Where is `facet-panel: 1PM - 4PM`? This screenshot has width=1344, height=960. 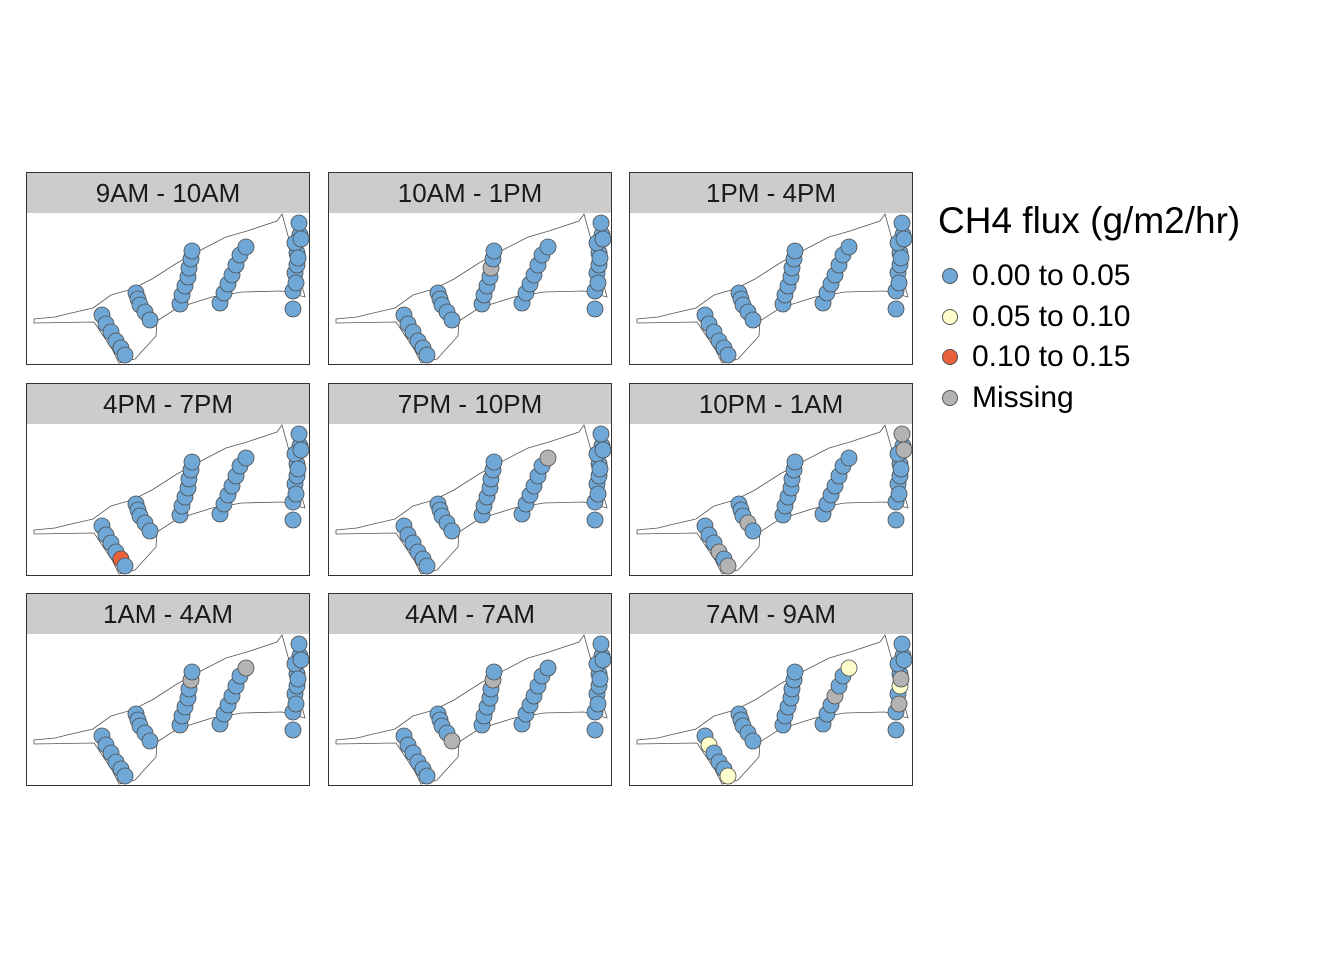 facet-panel: 1PM - 4PM is located at coordinates (771, 269).